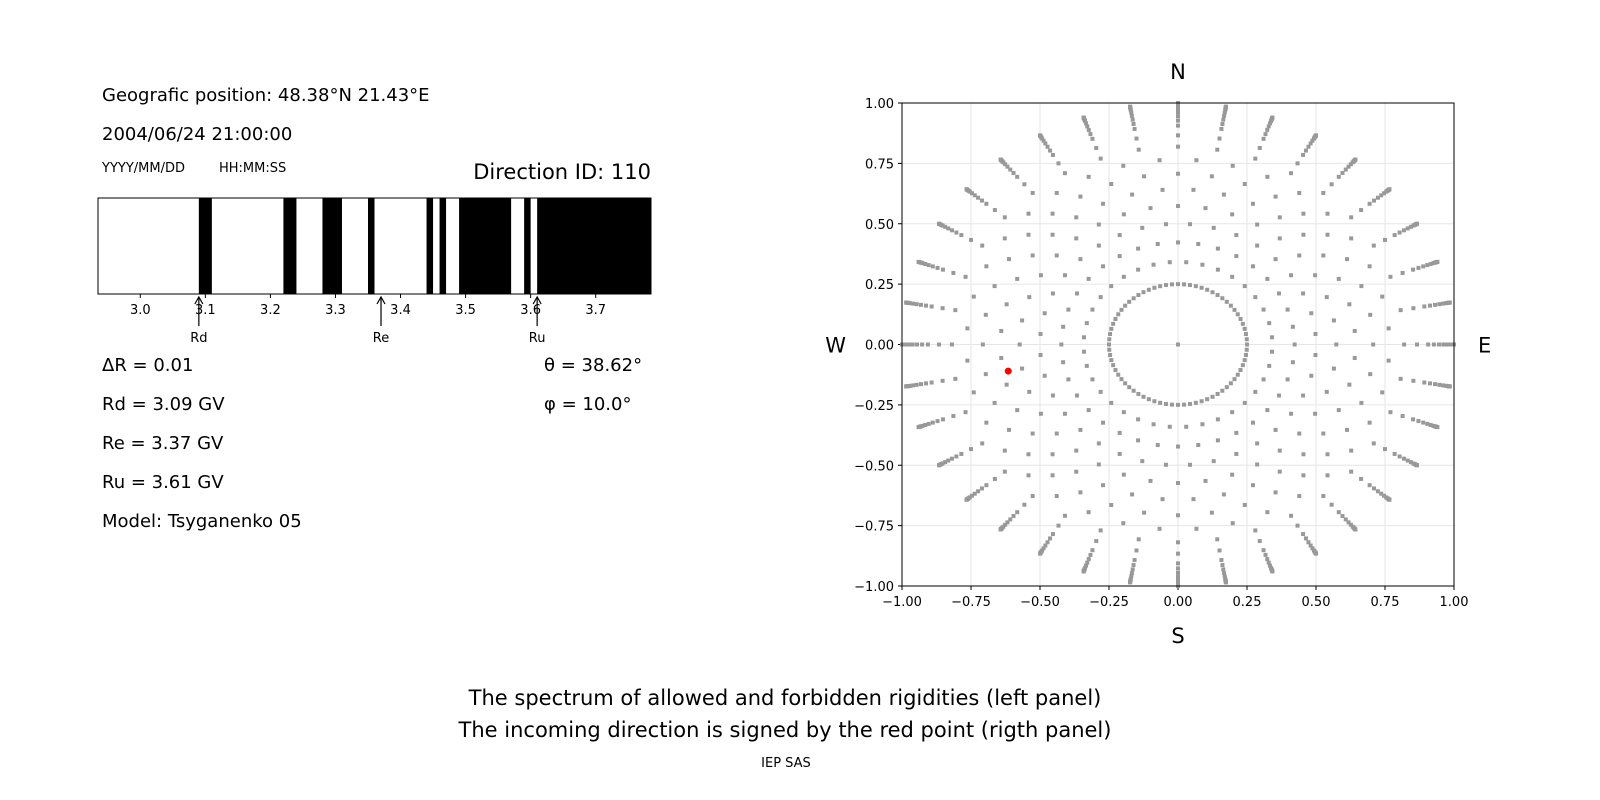  I want to click on theta-value: θ = 38.62°, so click(593, 365).